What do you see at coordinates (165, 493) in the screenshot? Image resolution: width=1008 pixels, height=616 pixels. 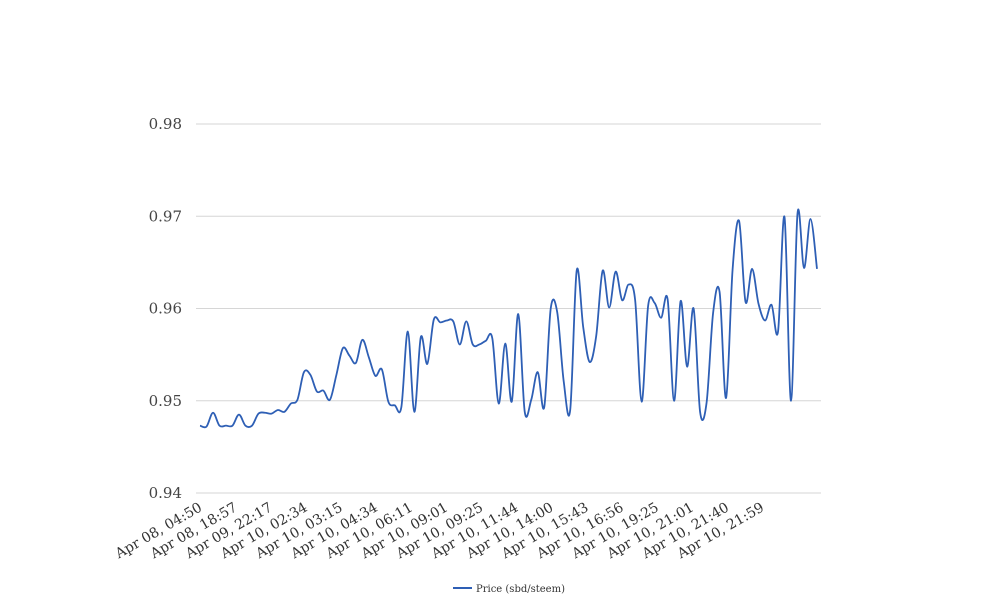 I see `y-tick-label: 0.94` at bounding box center [165, 493].